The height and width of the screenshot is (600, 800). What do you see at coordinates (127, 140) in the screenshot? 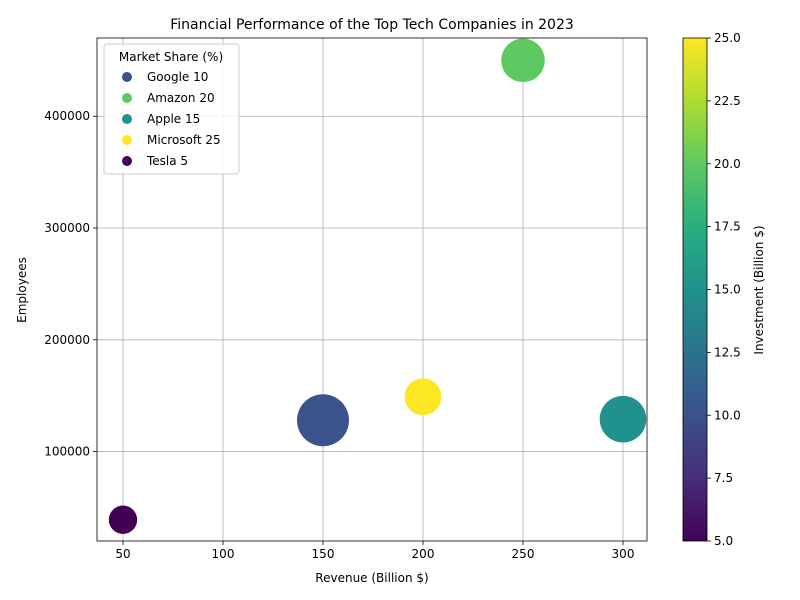
I see `legend-marker-microsoft` at bounding box center [127, 140].